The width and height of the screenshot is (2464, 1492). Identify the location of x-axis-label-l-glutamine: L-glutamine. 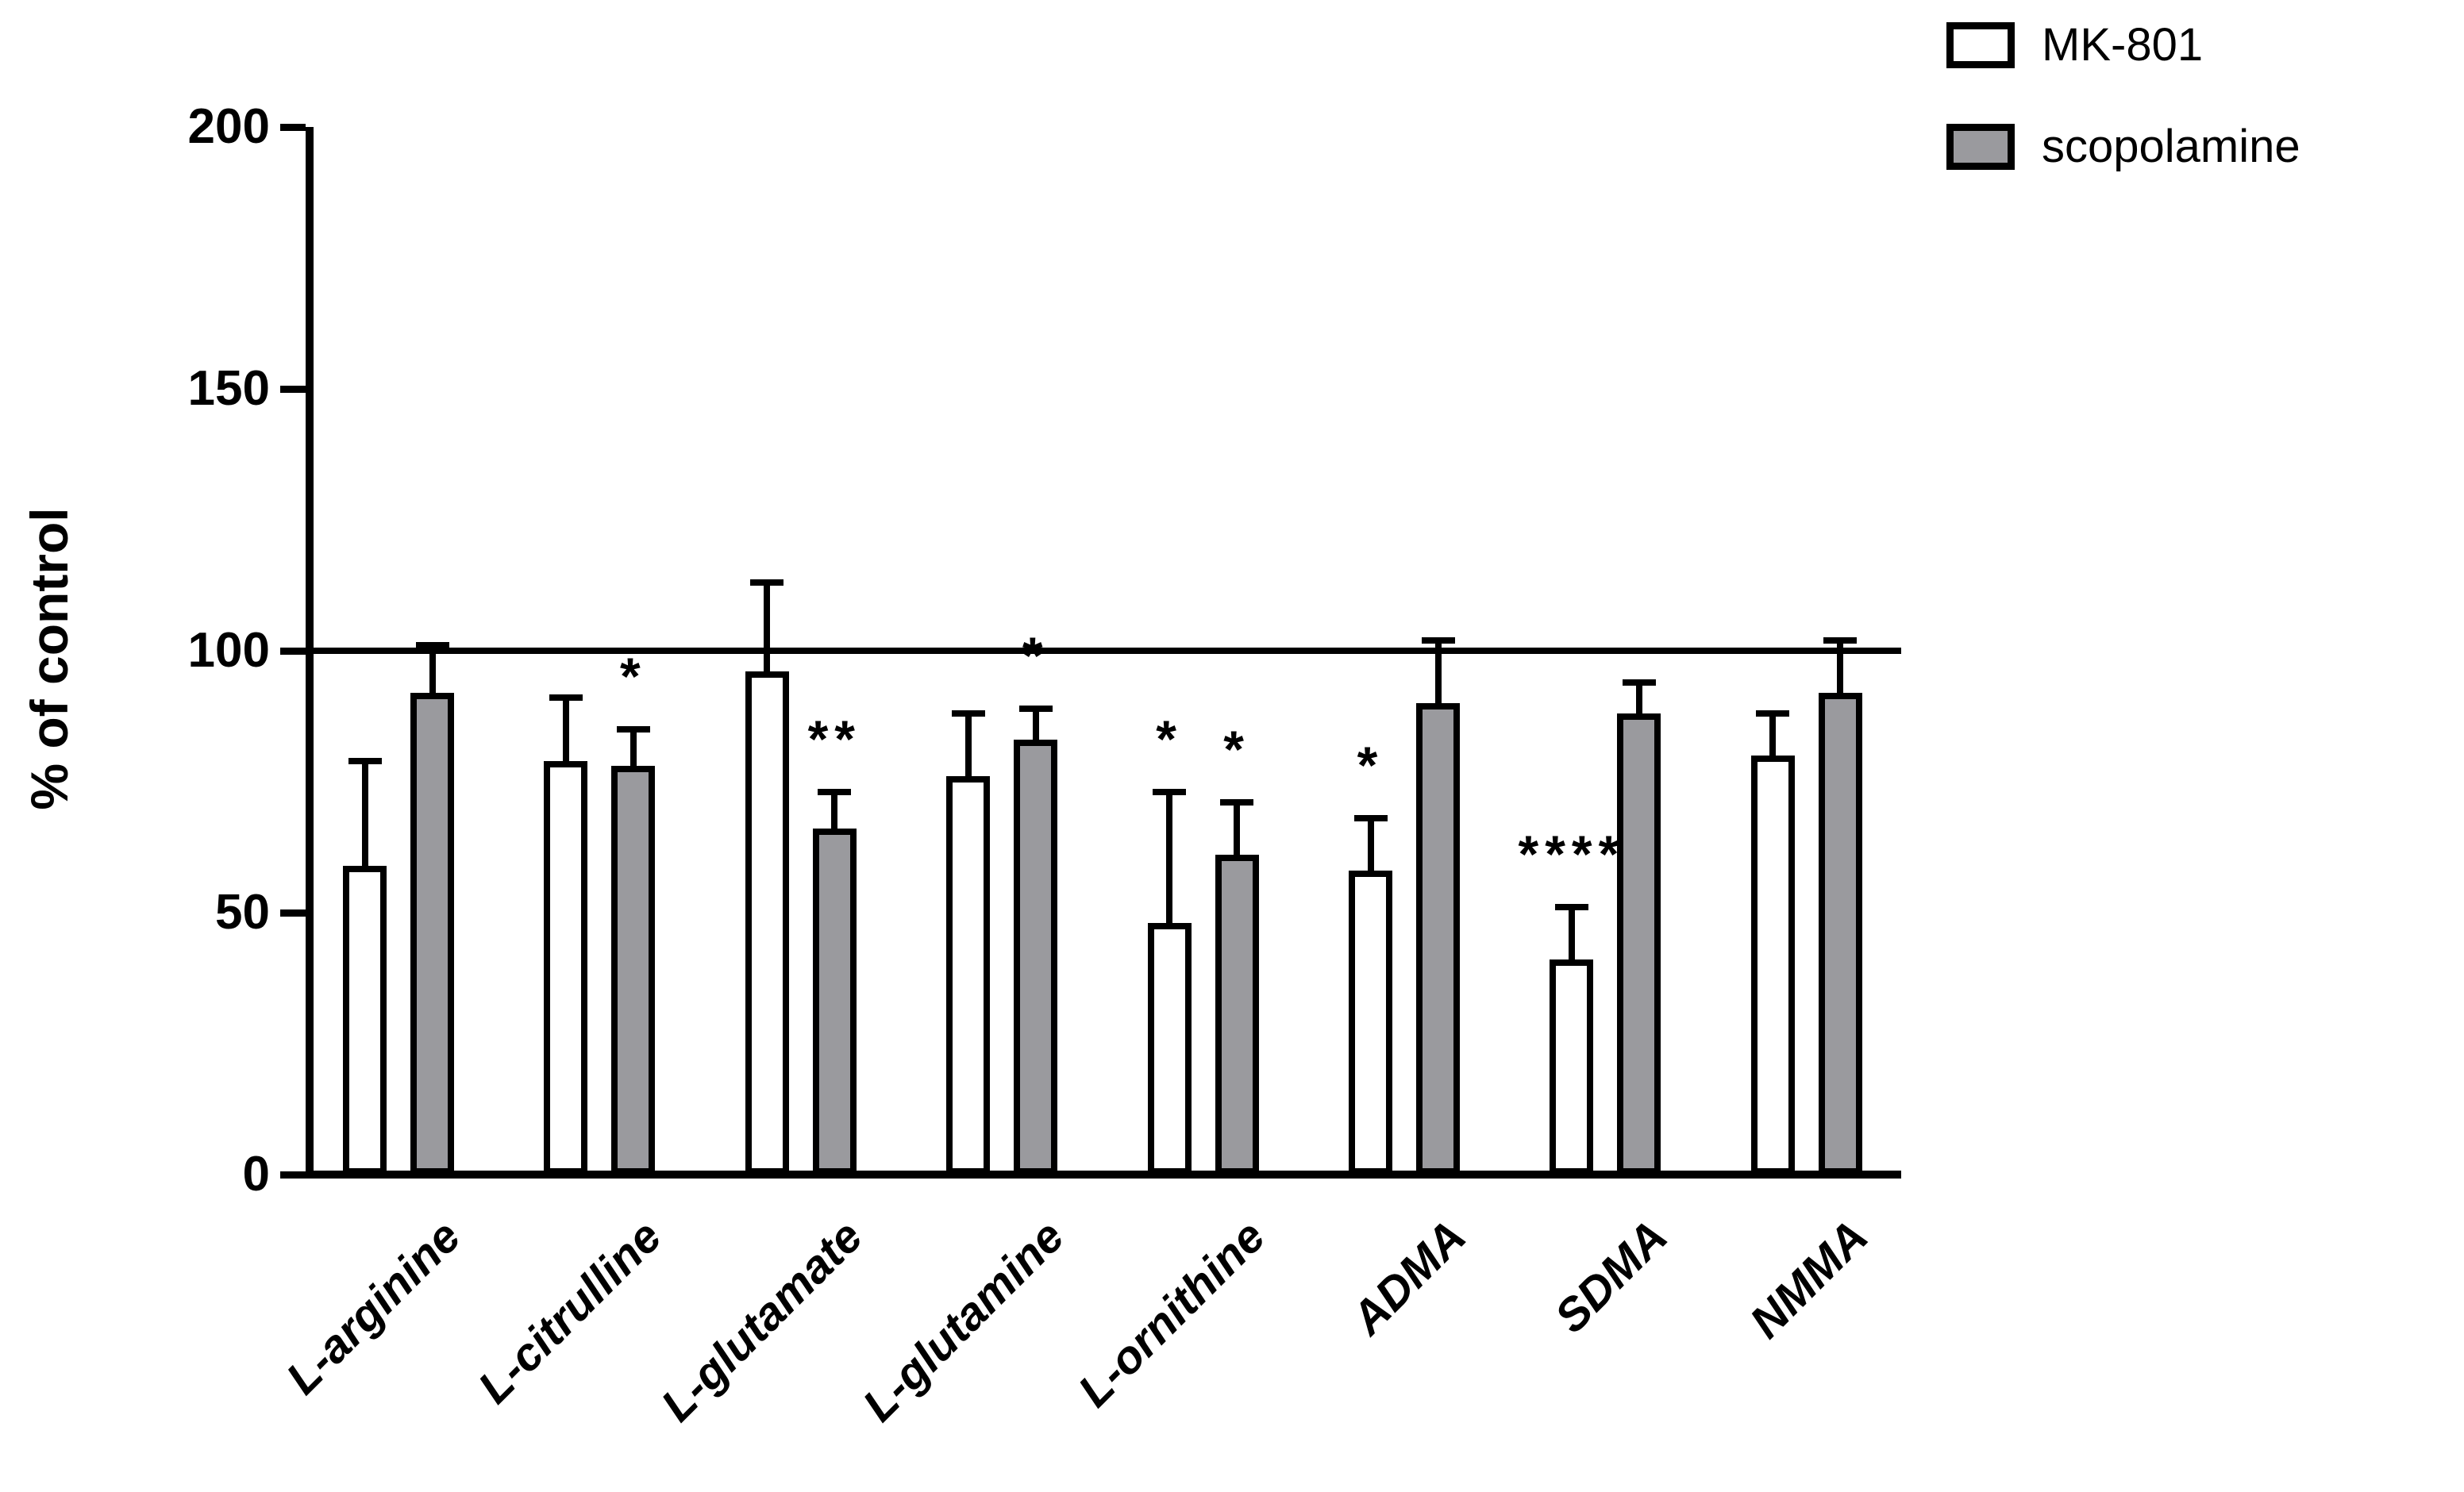
(963, 1321).